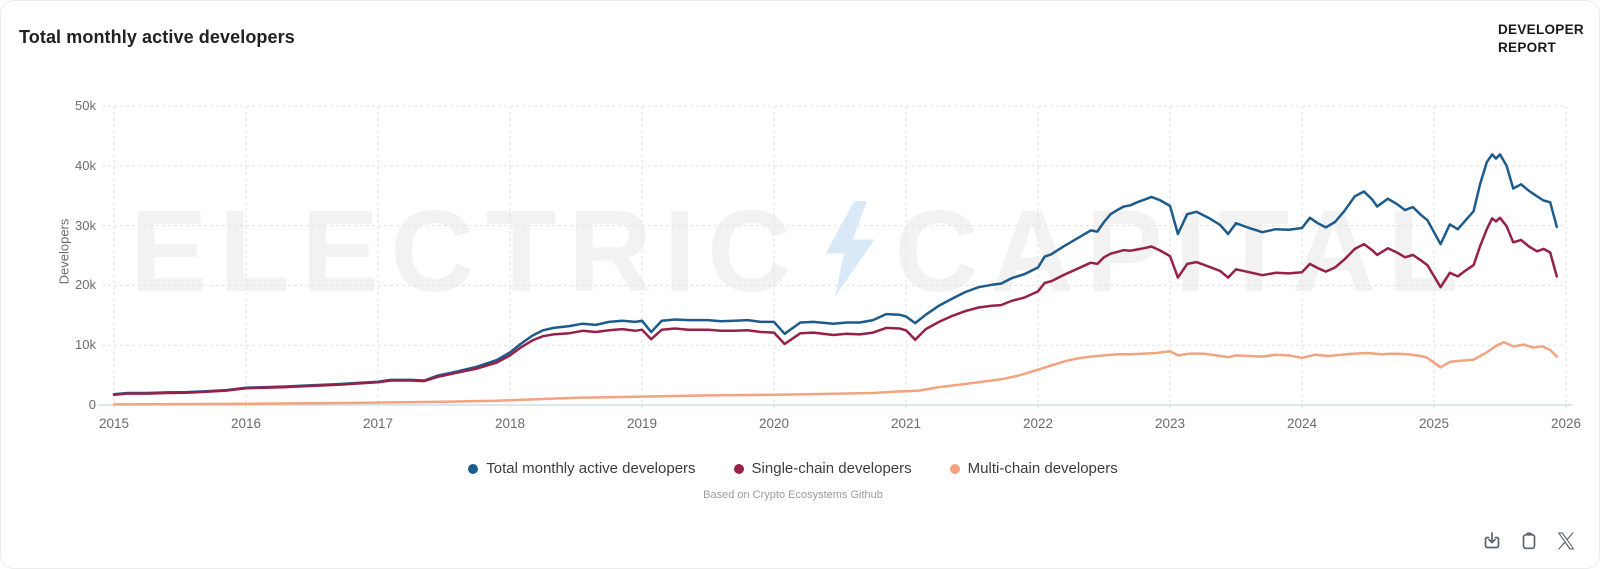 This screenshot has height=569, width=1600. What do you see at coordinates (1042, 468) in the screenshot?
I see `legend-label: Multi-chain developers` at bounding box center [1042, 468].